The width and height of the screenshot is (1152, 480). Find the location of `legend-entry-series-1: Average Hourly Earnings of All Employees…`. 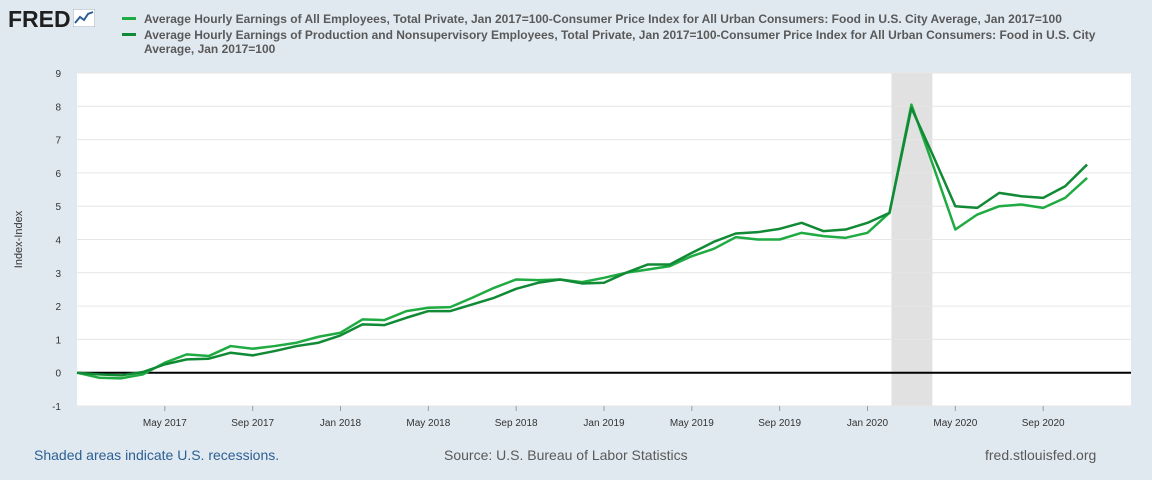

legend-entry-series-1: Average Hourly Earnings of All Employees… is located at coordinates (627, 19).